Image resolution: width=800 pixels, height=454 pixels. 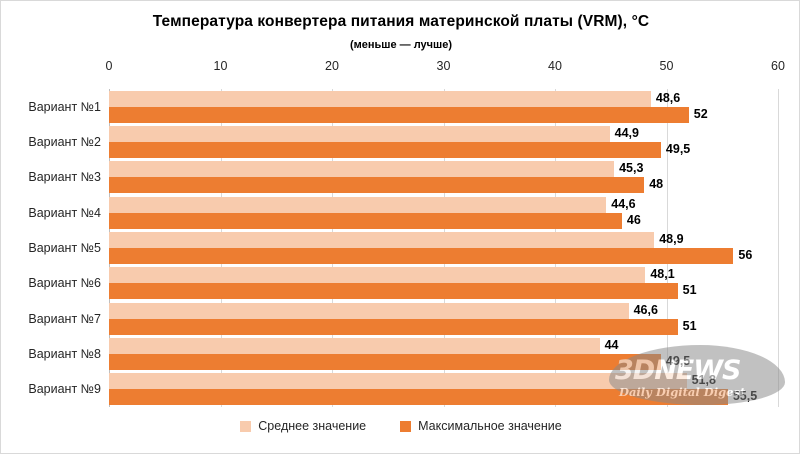 What do you see at coordinates (64, 283) in the screenshot?
I see `category-label: Вариант №6` at bounding box center [64, 283].